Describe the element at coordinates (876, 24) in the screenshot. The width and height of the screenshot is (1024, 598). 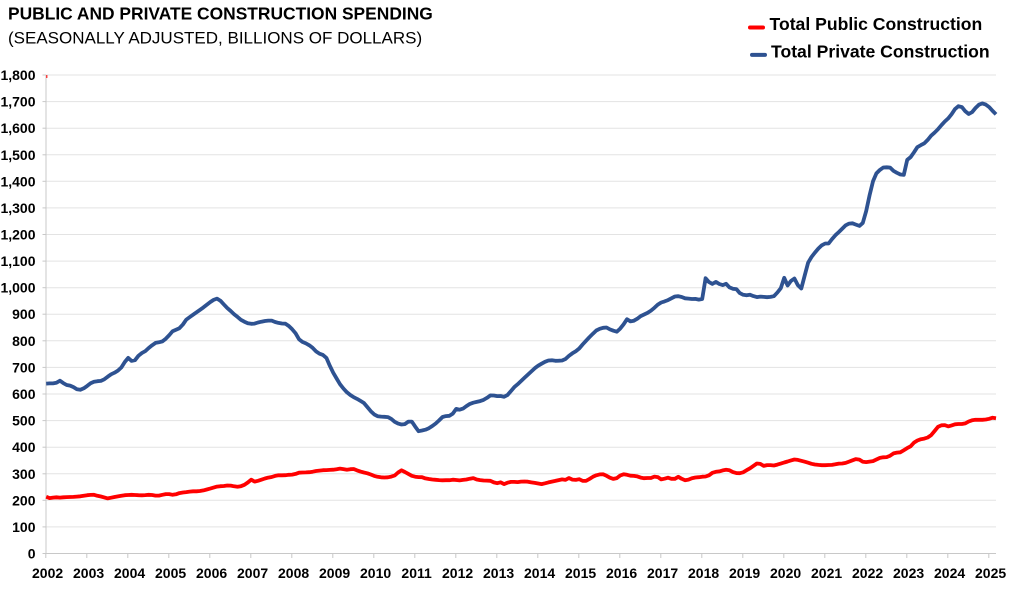
I see `svg-text: Total Public Construction` at that location.